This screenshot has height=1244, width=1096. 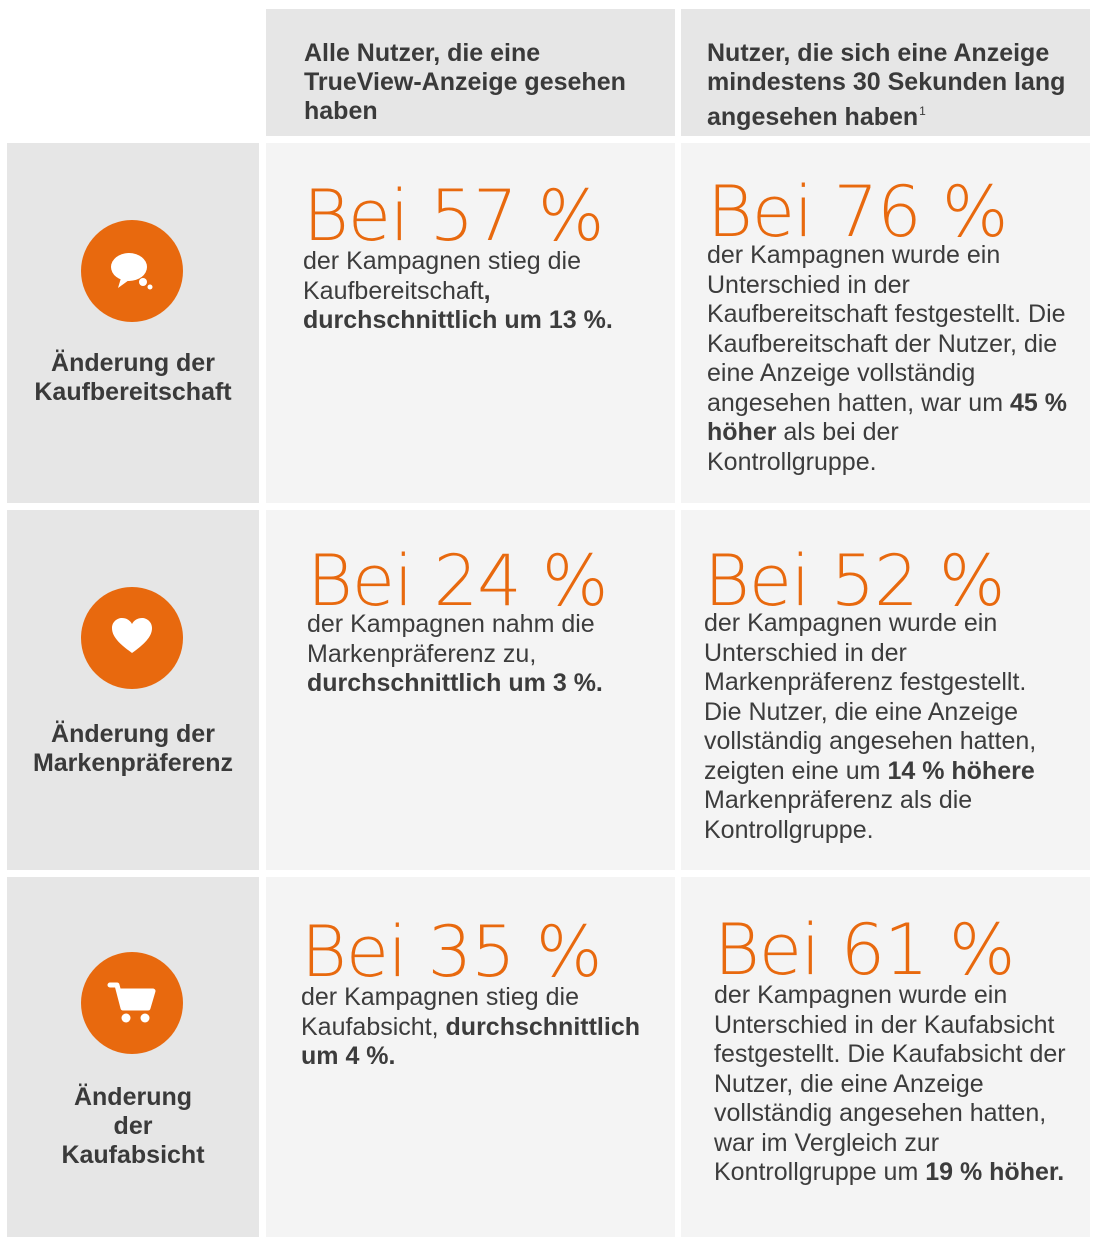 What do you see at coordinates (442, 276) in the screenshot?
I see `body-text: der Kampagnen stieg die Kaufbereitschaft` at bounding box center [442, 276].